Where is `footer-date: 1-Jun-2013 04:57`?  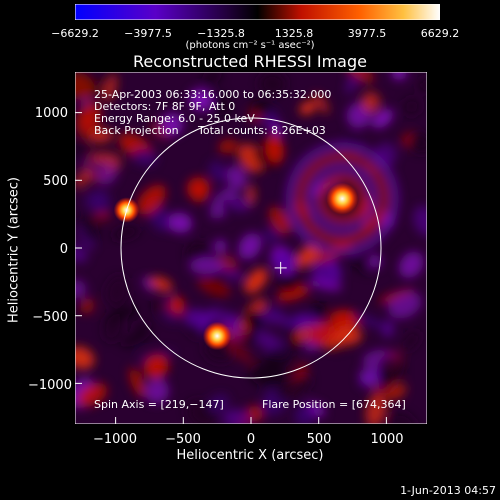 footer-date: 1-Jun-2013 04:57 is located at coordinates (448, 490).